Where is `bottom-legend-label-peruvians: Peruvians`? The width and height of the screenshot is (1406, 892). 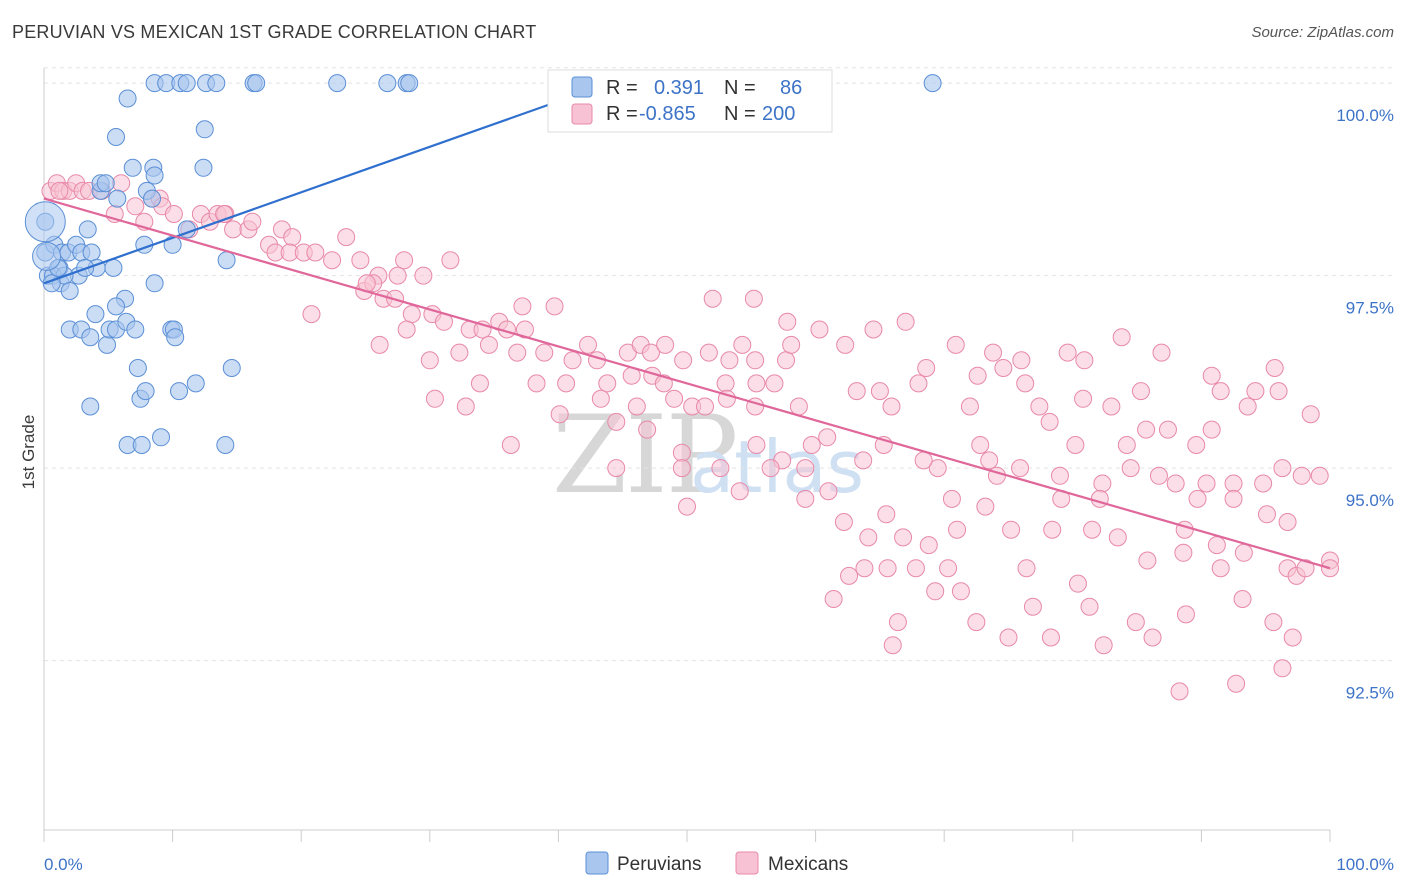 bottom-legend-label-peruvians: Peruvians is located at coordinates (659, 864).